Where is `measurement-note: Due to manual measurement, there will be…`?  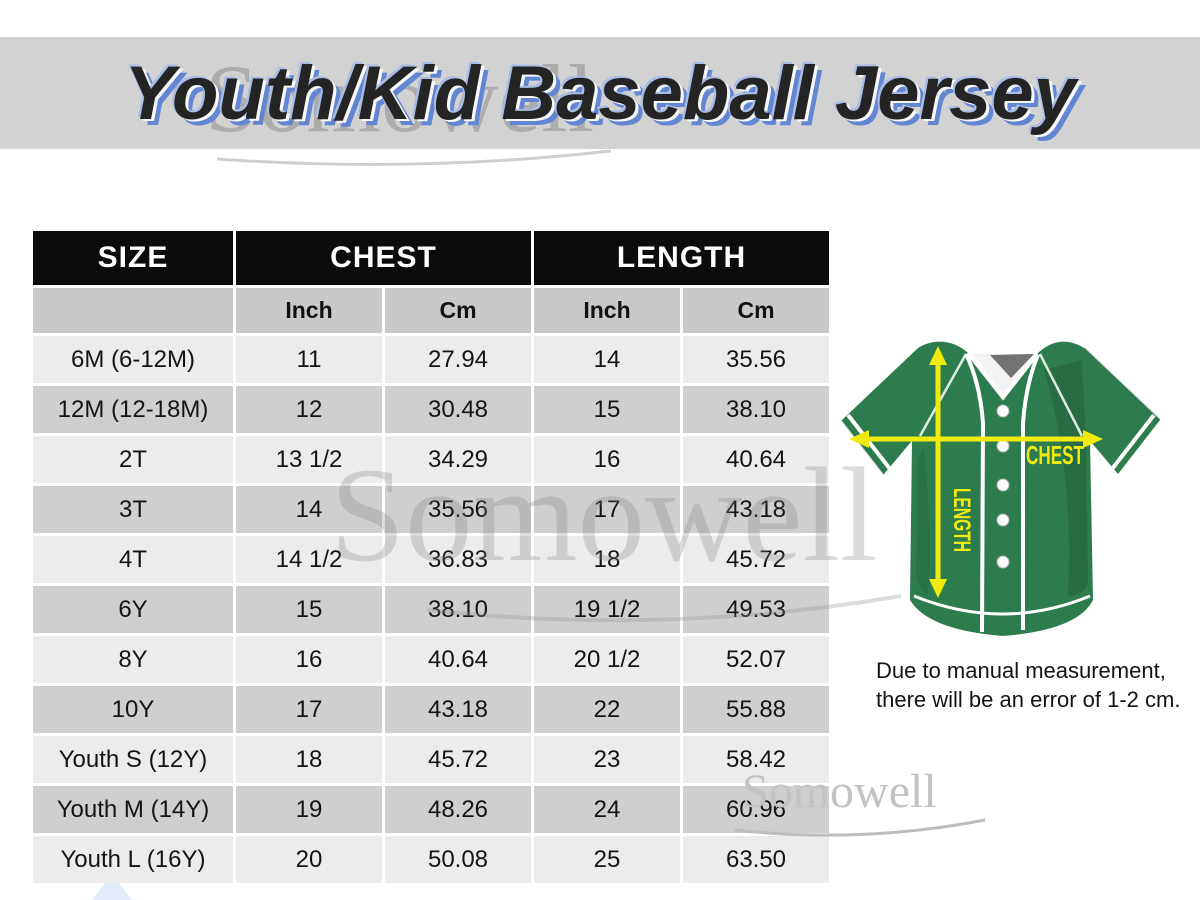
measurement-note: Due to manual measurement, there will be… is located at coordinates (1028, 685).